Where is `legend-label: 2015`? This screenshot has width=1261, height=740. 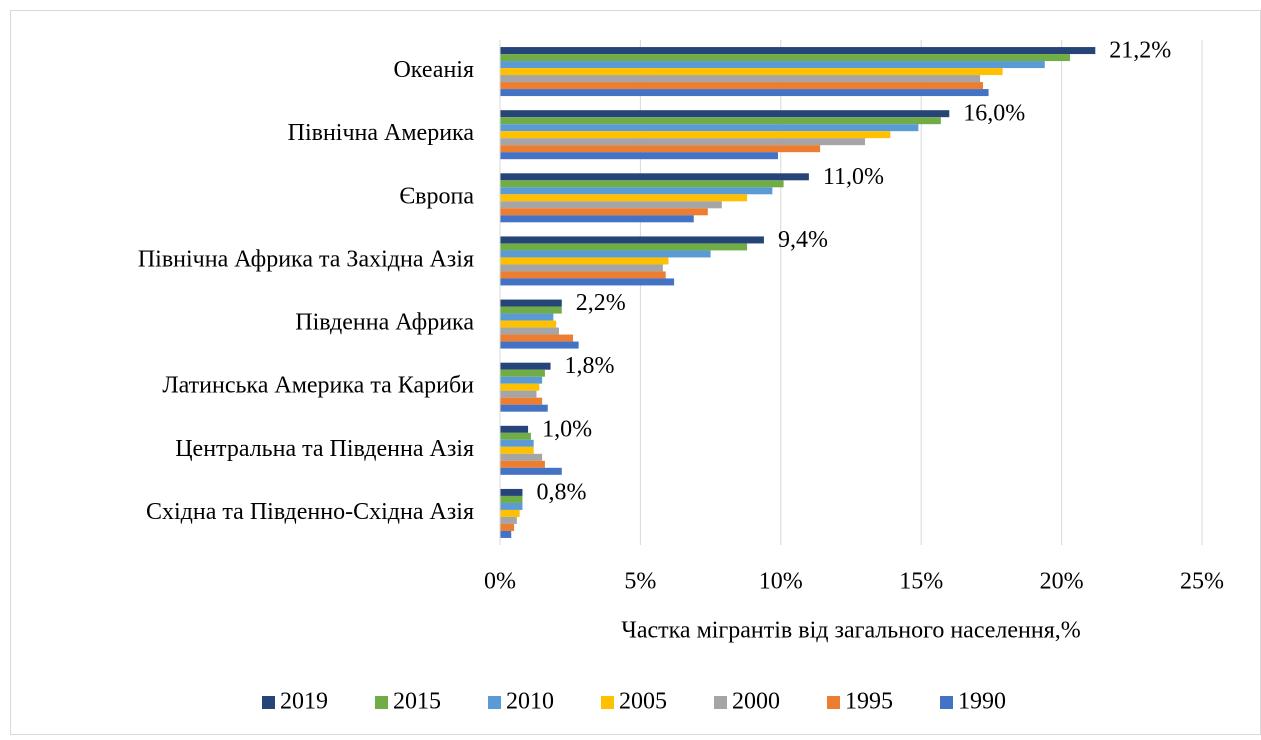
legend-label: 2015 is located at coordinates (417, 702).